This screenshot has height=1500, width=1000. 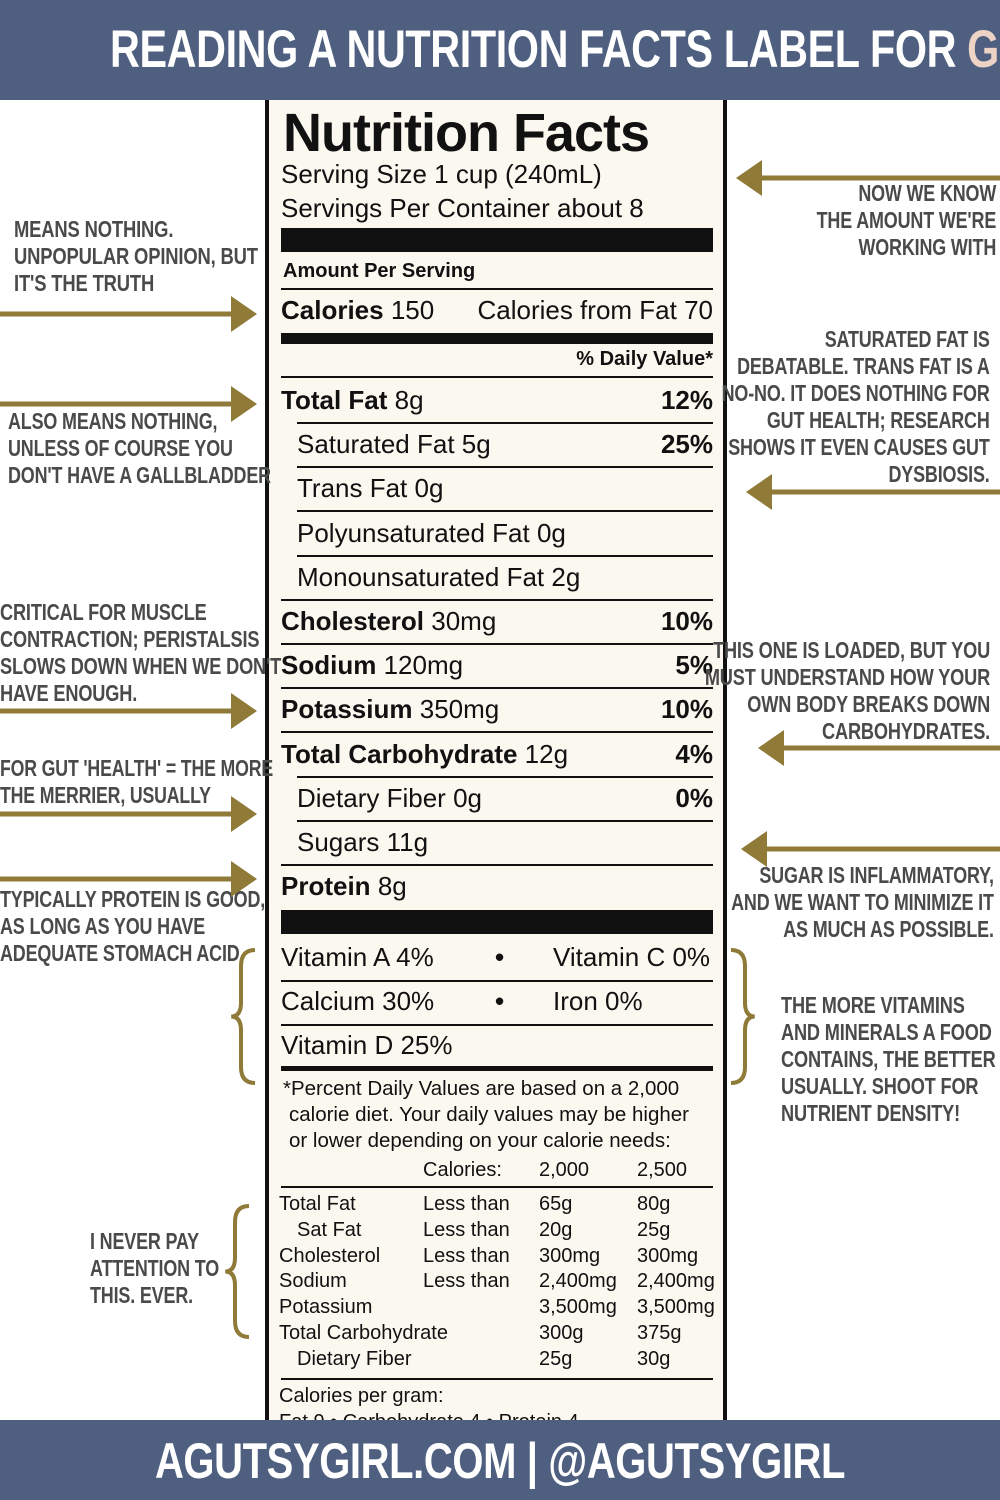 What do you see at coordinates (329, 665) in the screenshot?
I see `nutrient-name: Sodium` at bounding box center [329, 665].